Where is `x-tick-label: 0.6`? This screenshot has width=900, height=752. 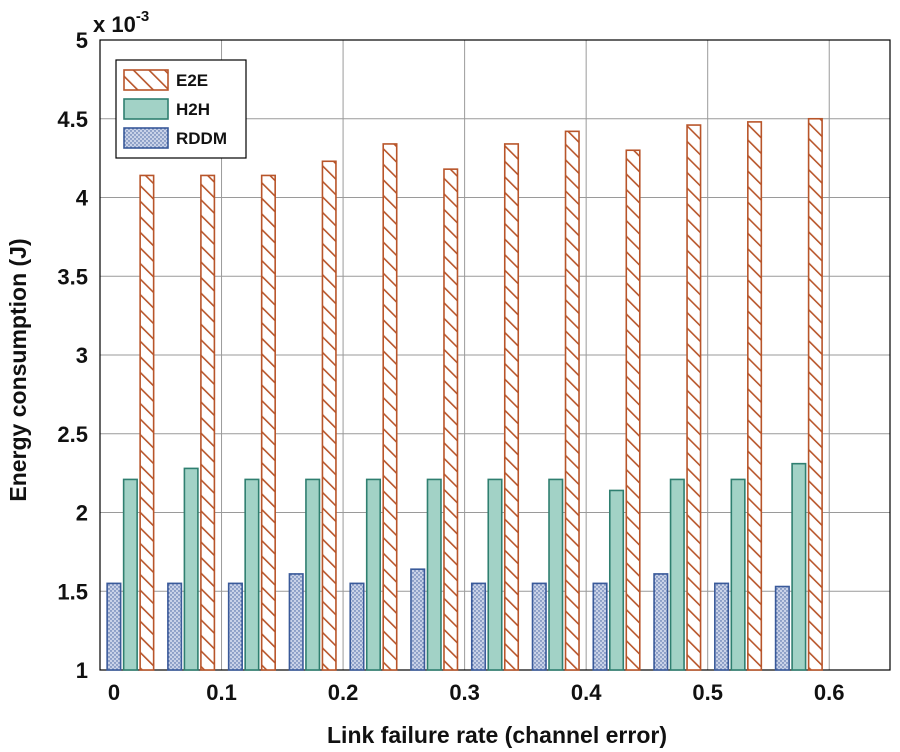 x-tick-label: 0.6 is located at coordinates (829, 692).